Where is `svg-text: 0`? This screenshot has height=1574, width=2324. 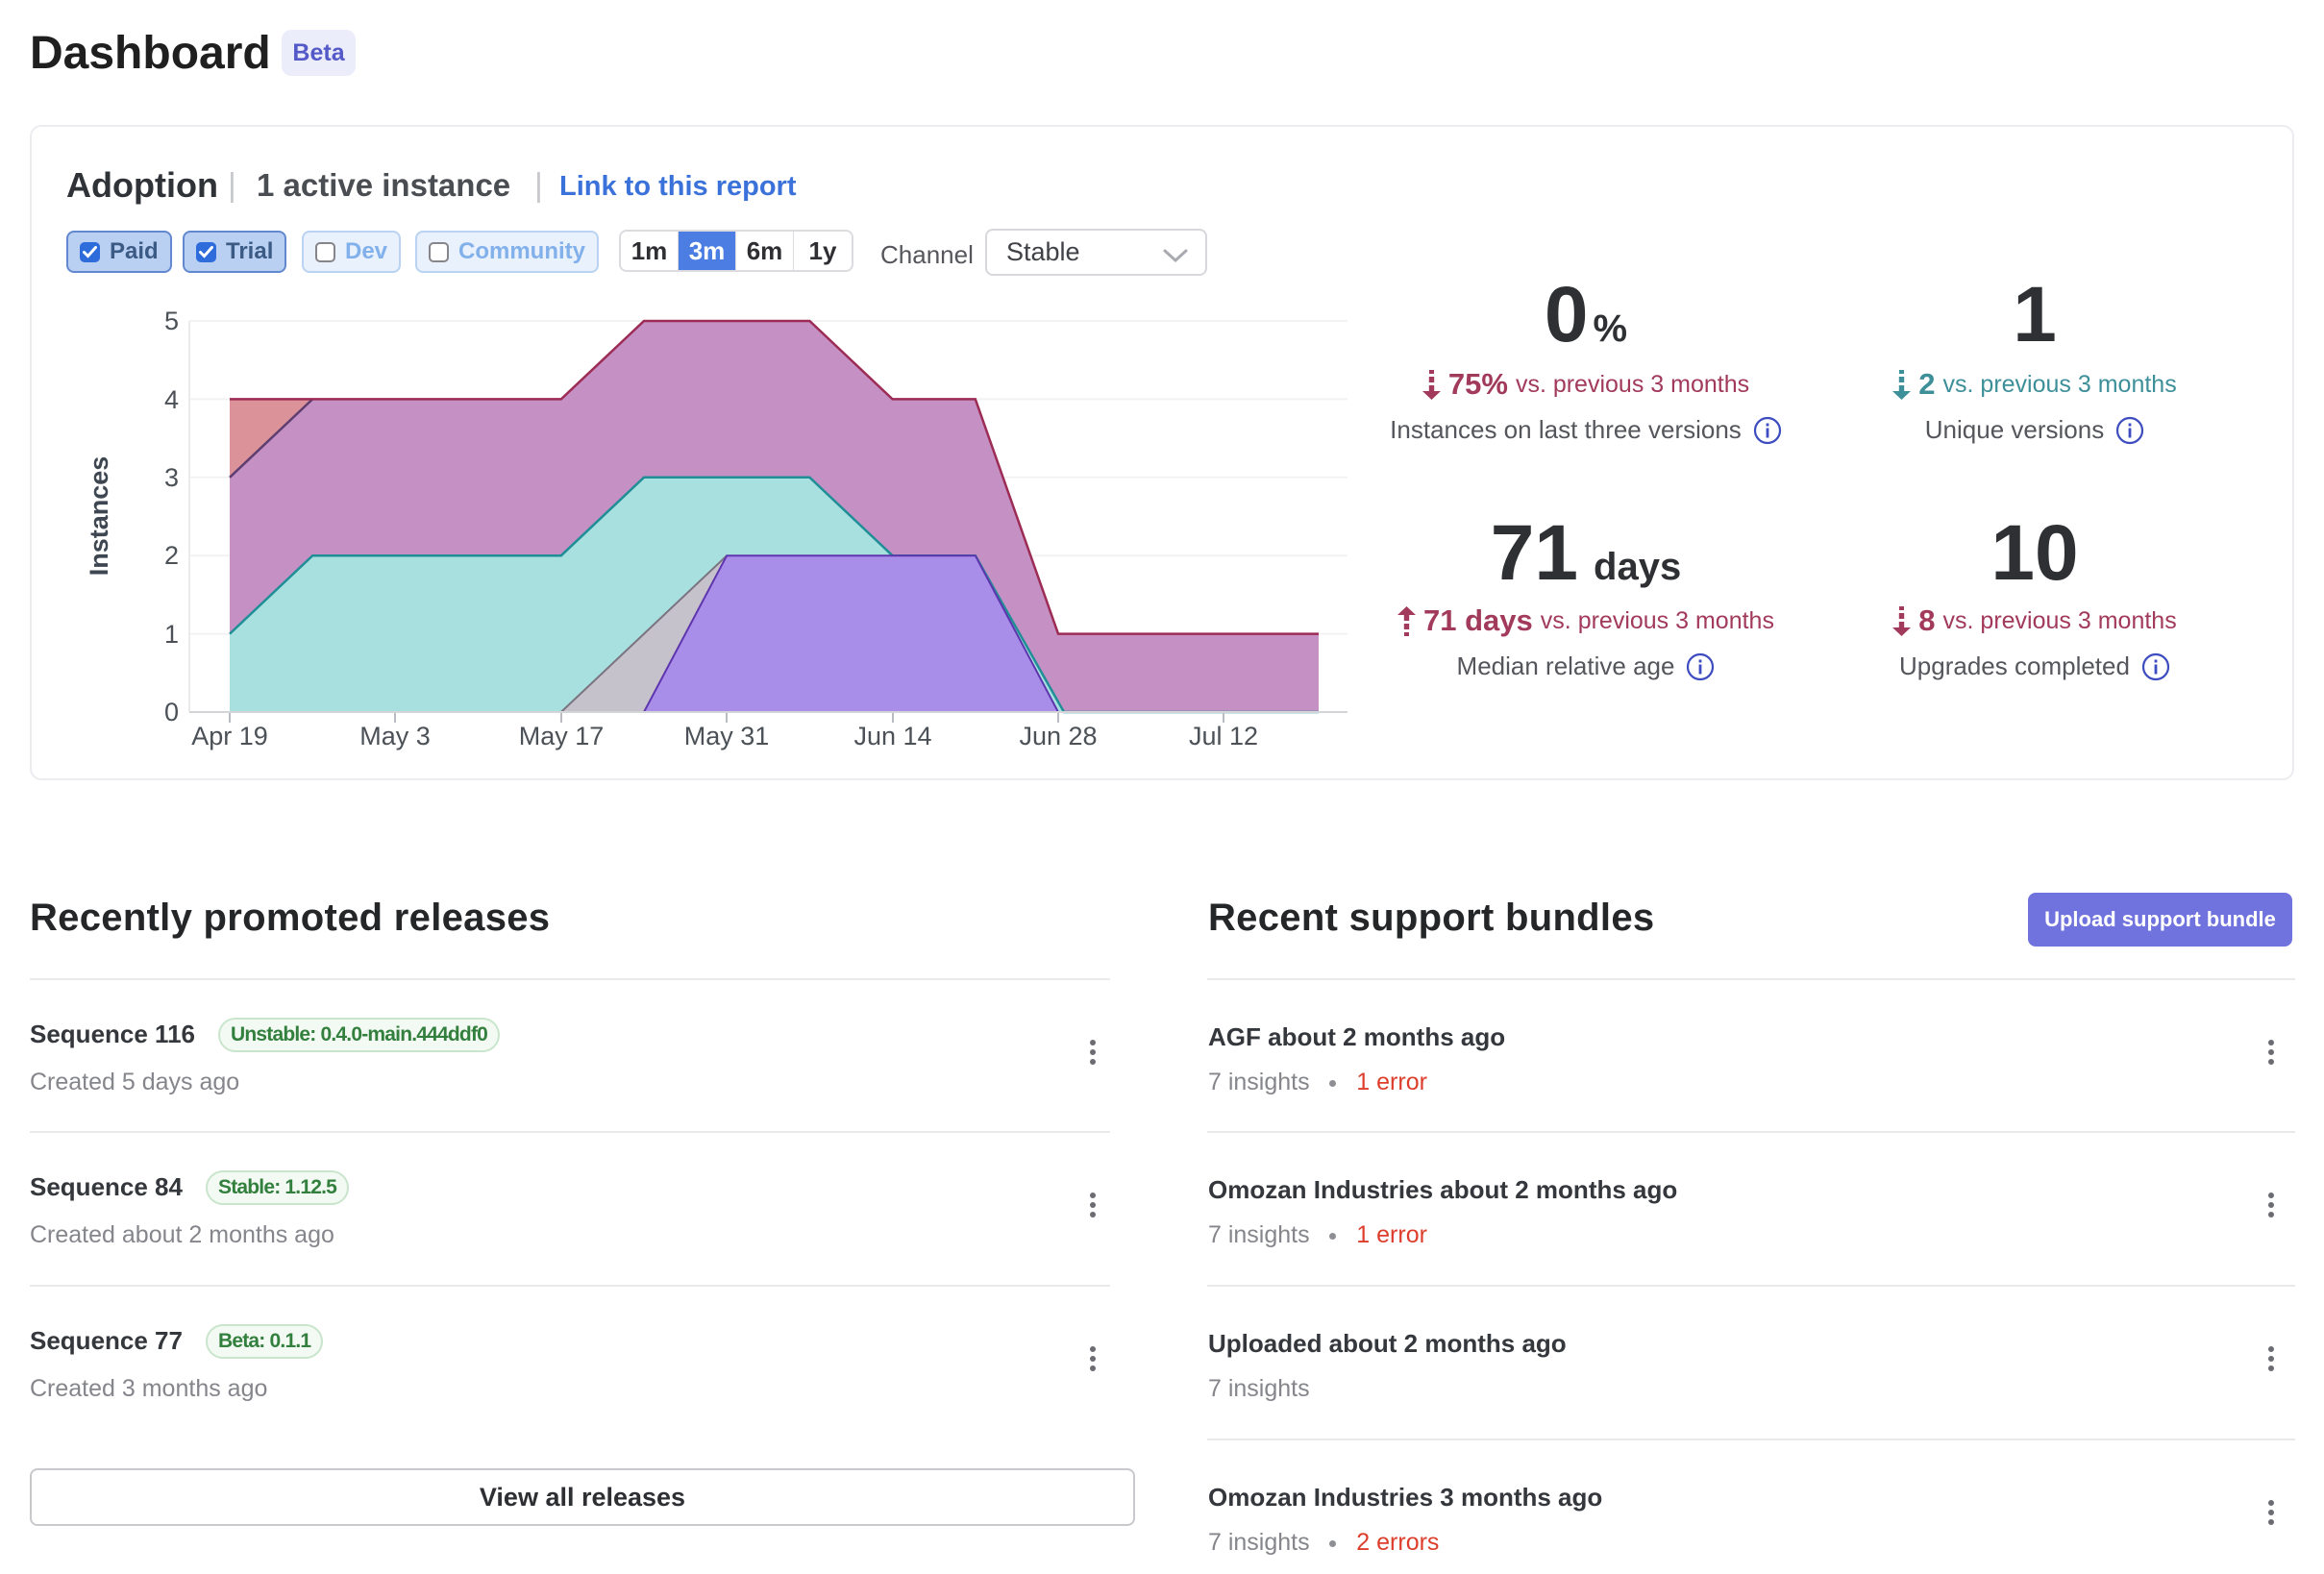 svg-text: 0 is located at coordinates (171, 712).